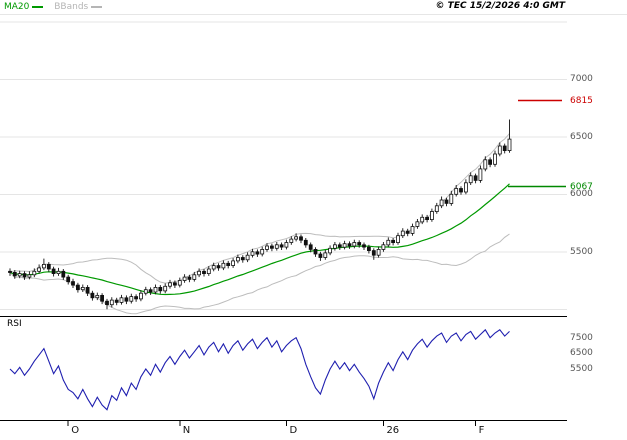 This screenshot has height=440, width=627. Describe the element at coordinates (38, 6) in the screenshot. I see `ma20-line-swatch` at that location.